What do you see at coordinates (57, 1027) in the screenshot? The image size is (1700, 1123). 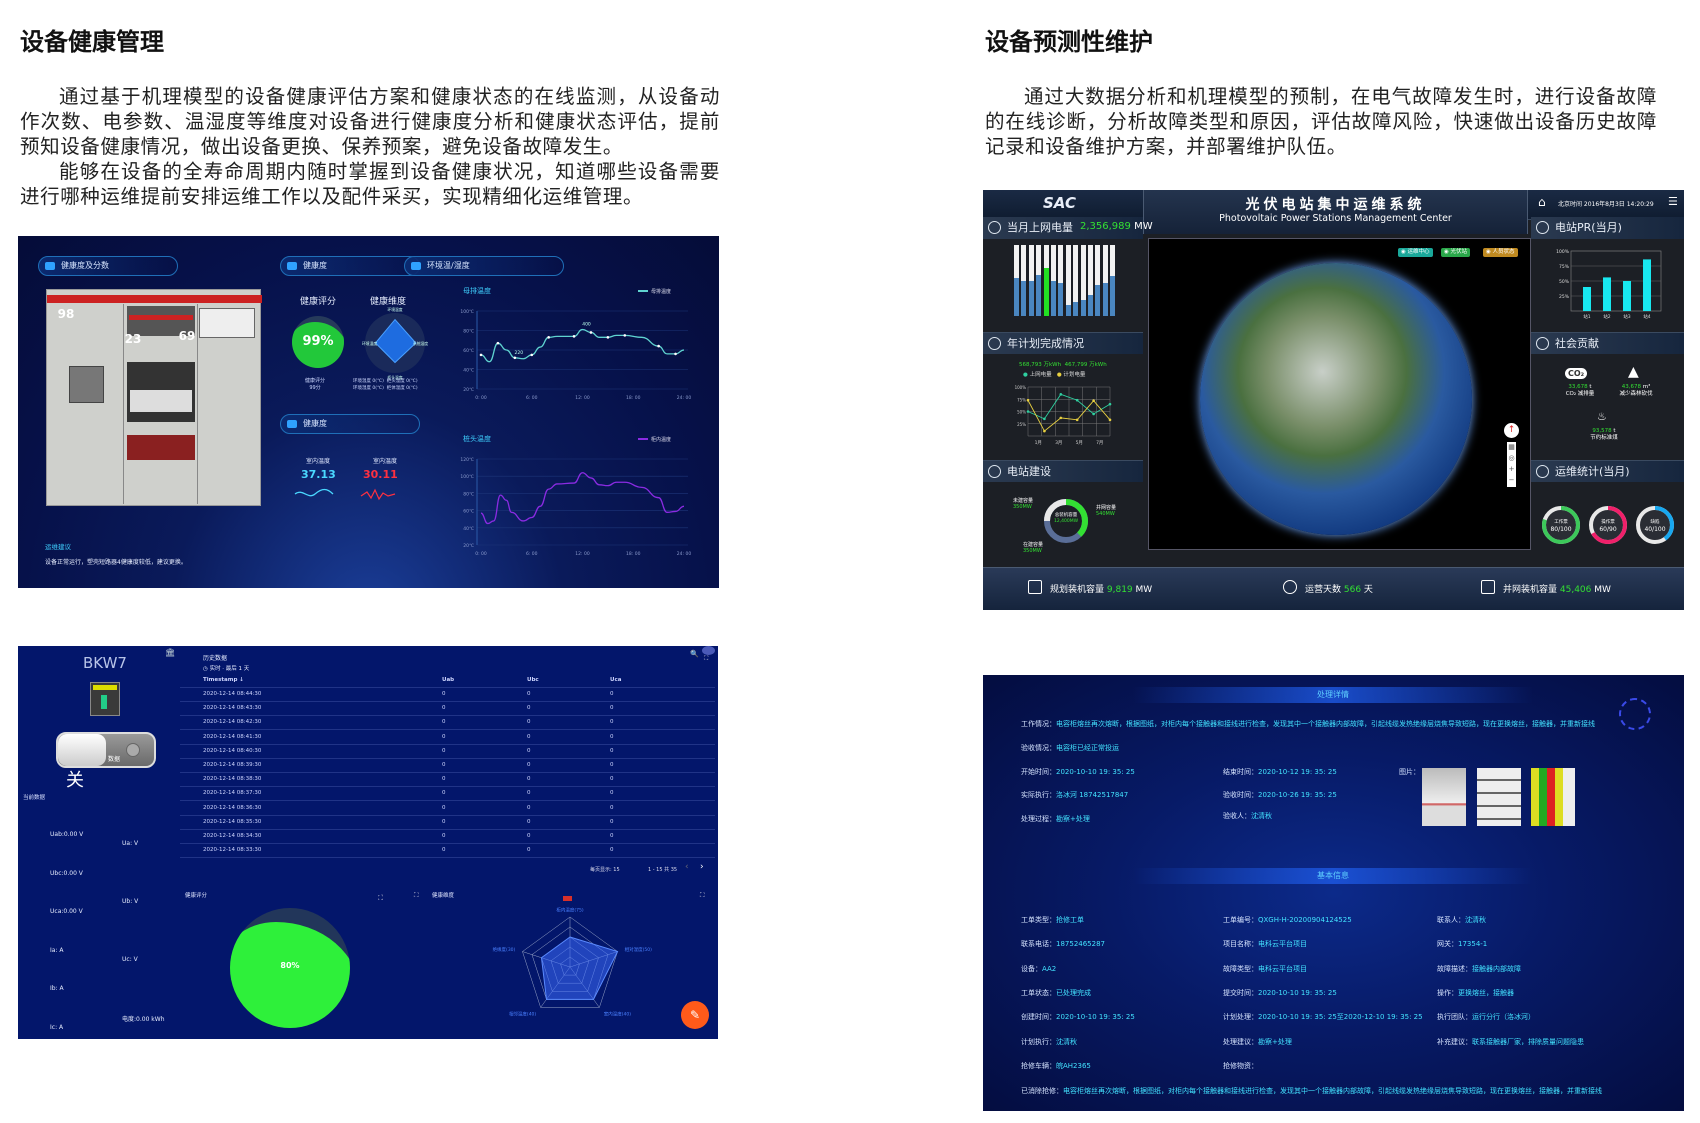 I see `reading-value: Ic: A` at bounding box center [57, 1027].